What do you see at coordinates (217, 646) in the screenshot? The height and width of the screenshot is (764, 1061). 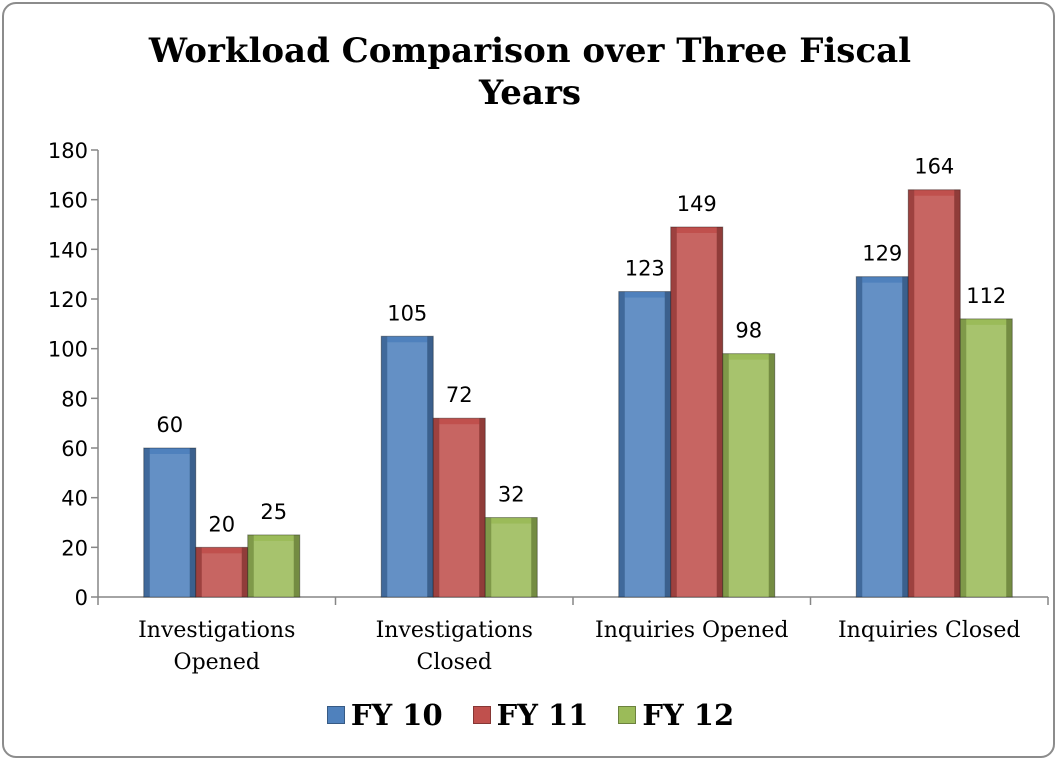 I see `x-tick-label: Investigations Opened` at bounding box center [217, 646].